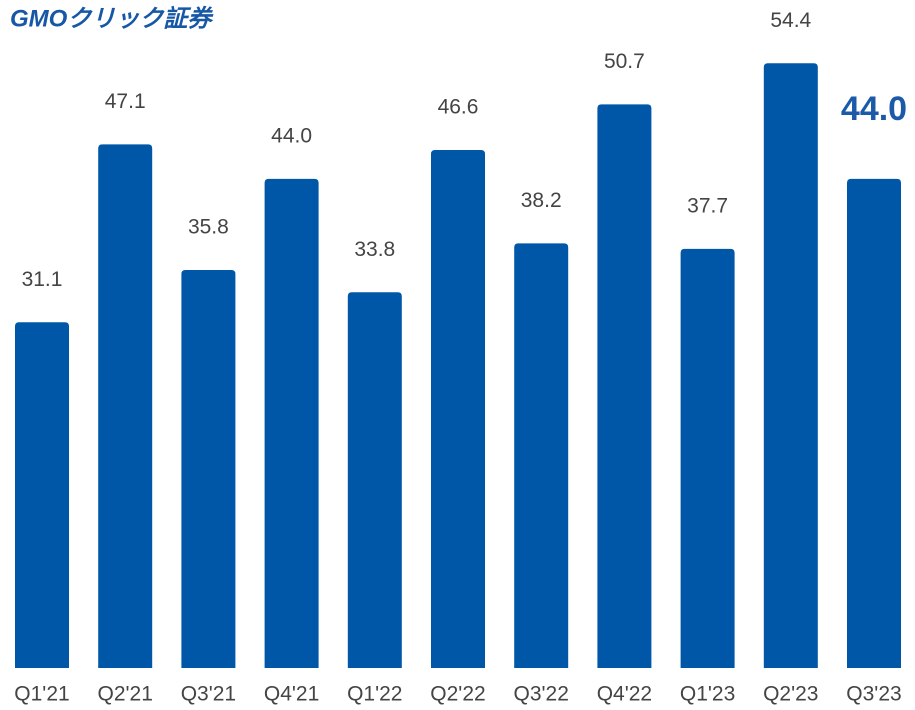  What do you see at coordinates (41, 694) in the screenshot?
I see `x-tick-label: Q1'21` at bounding box center [41, 694].